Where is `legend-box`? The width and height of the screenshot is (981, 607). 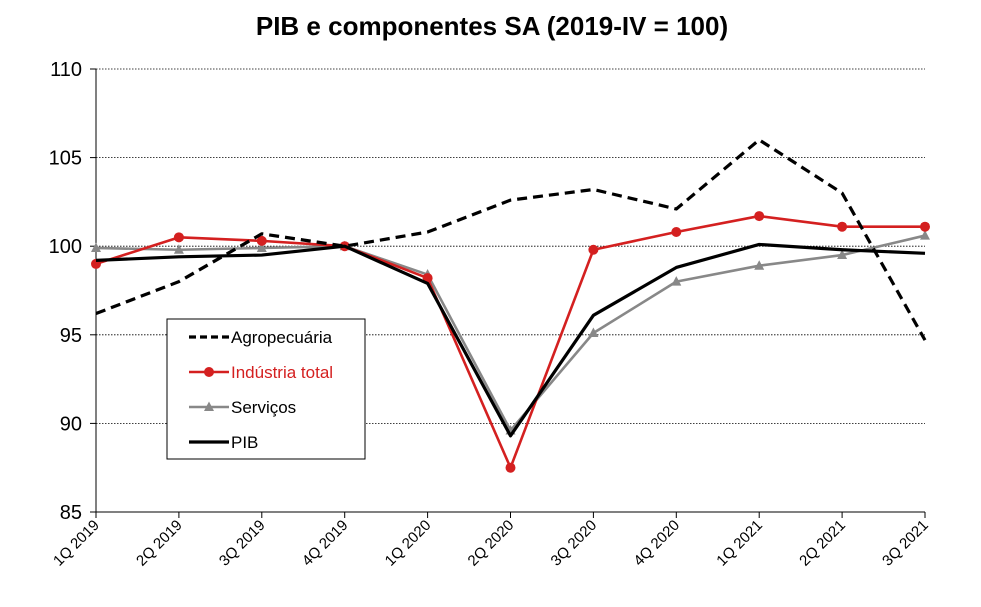 legend-box is located at coordinates (266, 389).